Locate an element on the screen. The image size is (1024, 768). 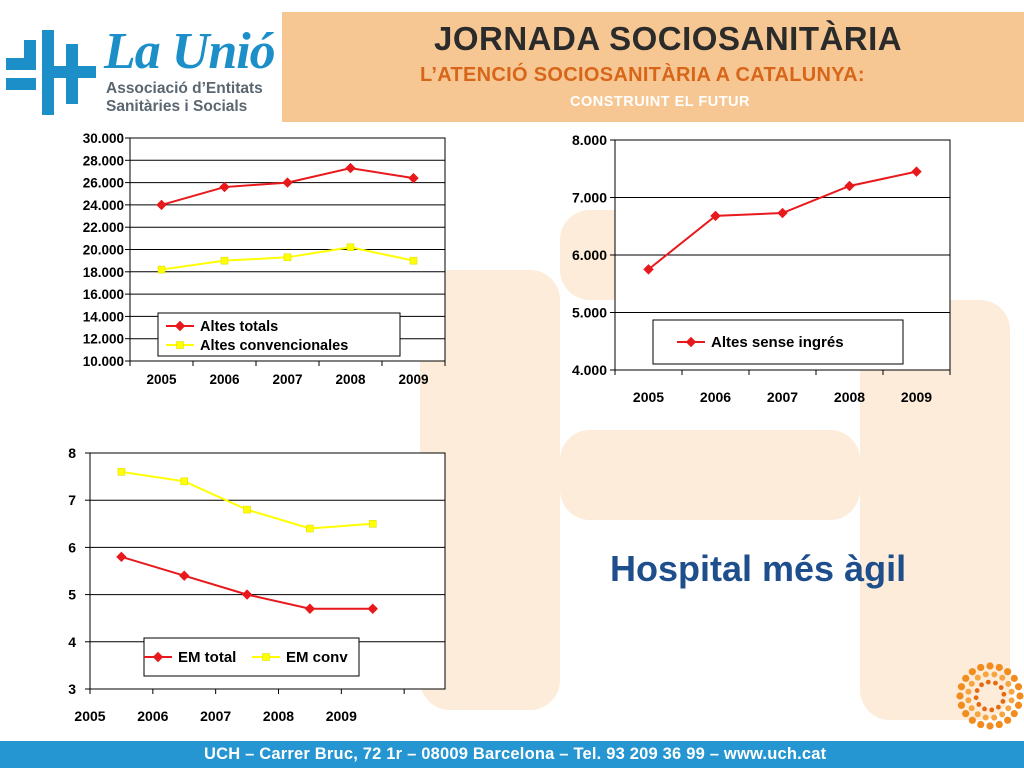
y-tick-label: 12.000 is located at coordinates (103, 339).